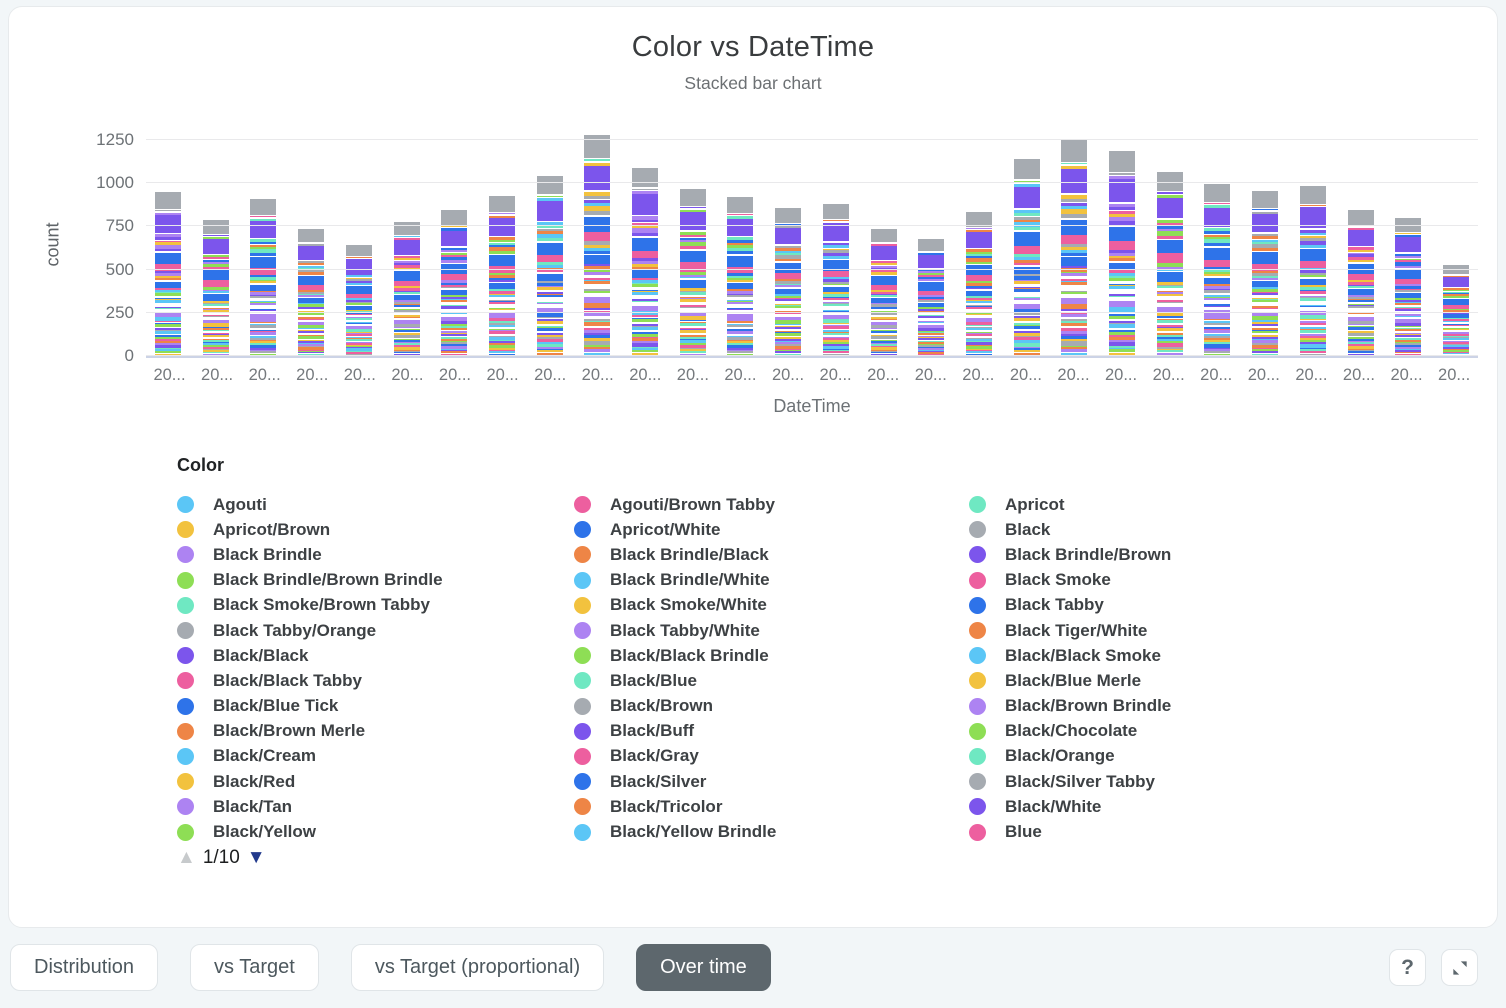 This screenshot has width=1506, height=1008. Describe the element at coordinates (375, 530) in the screenshot. I see `legend-item: Apricot/Brown` at that location.